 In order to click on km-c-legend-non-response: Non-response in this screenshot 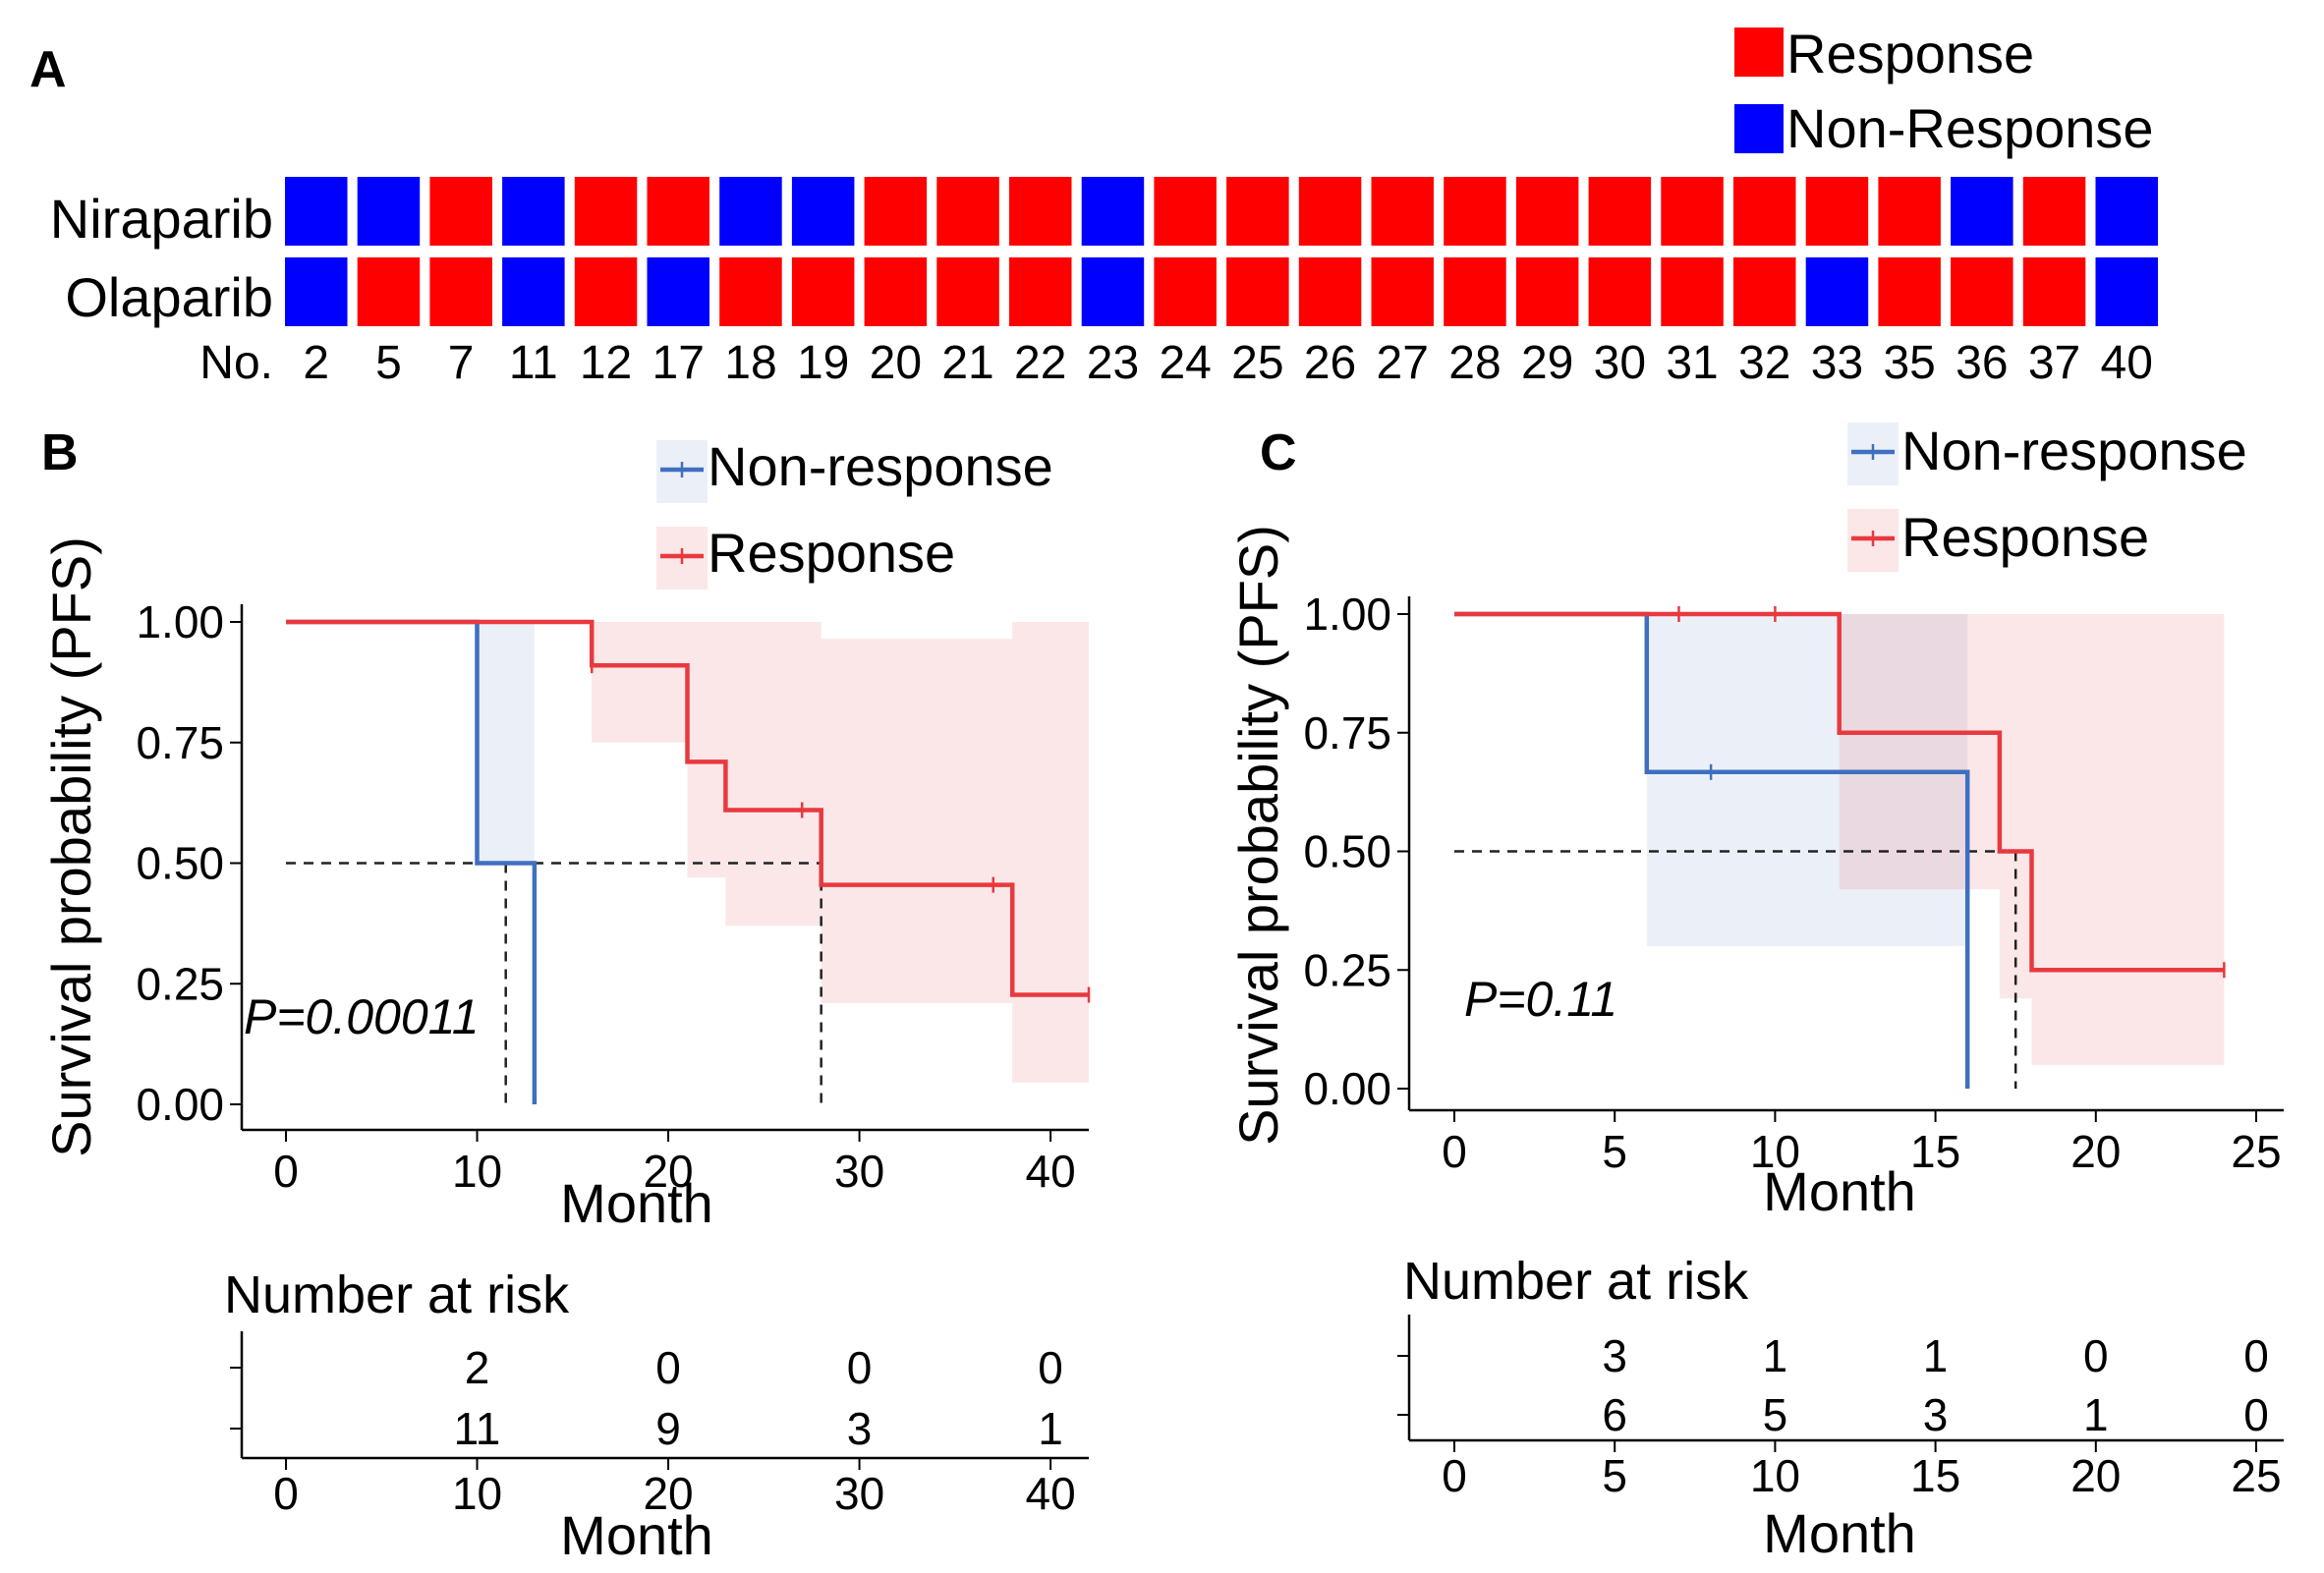, I will do `click(2074, 450)`.